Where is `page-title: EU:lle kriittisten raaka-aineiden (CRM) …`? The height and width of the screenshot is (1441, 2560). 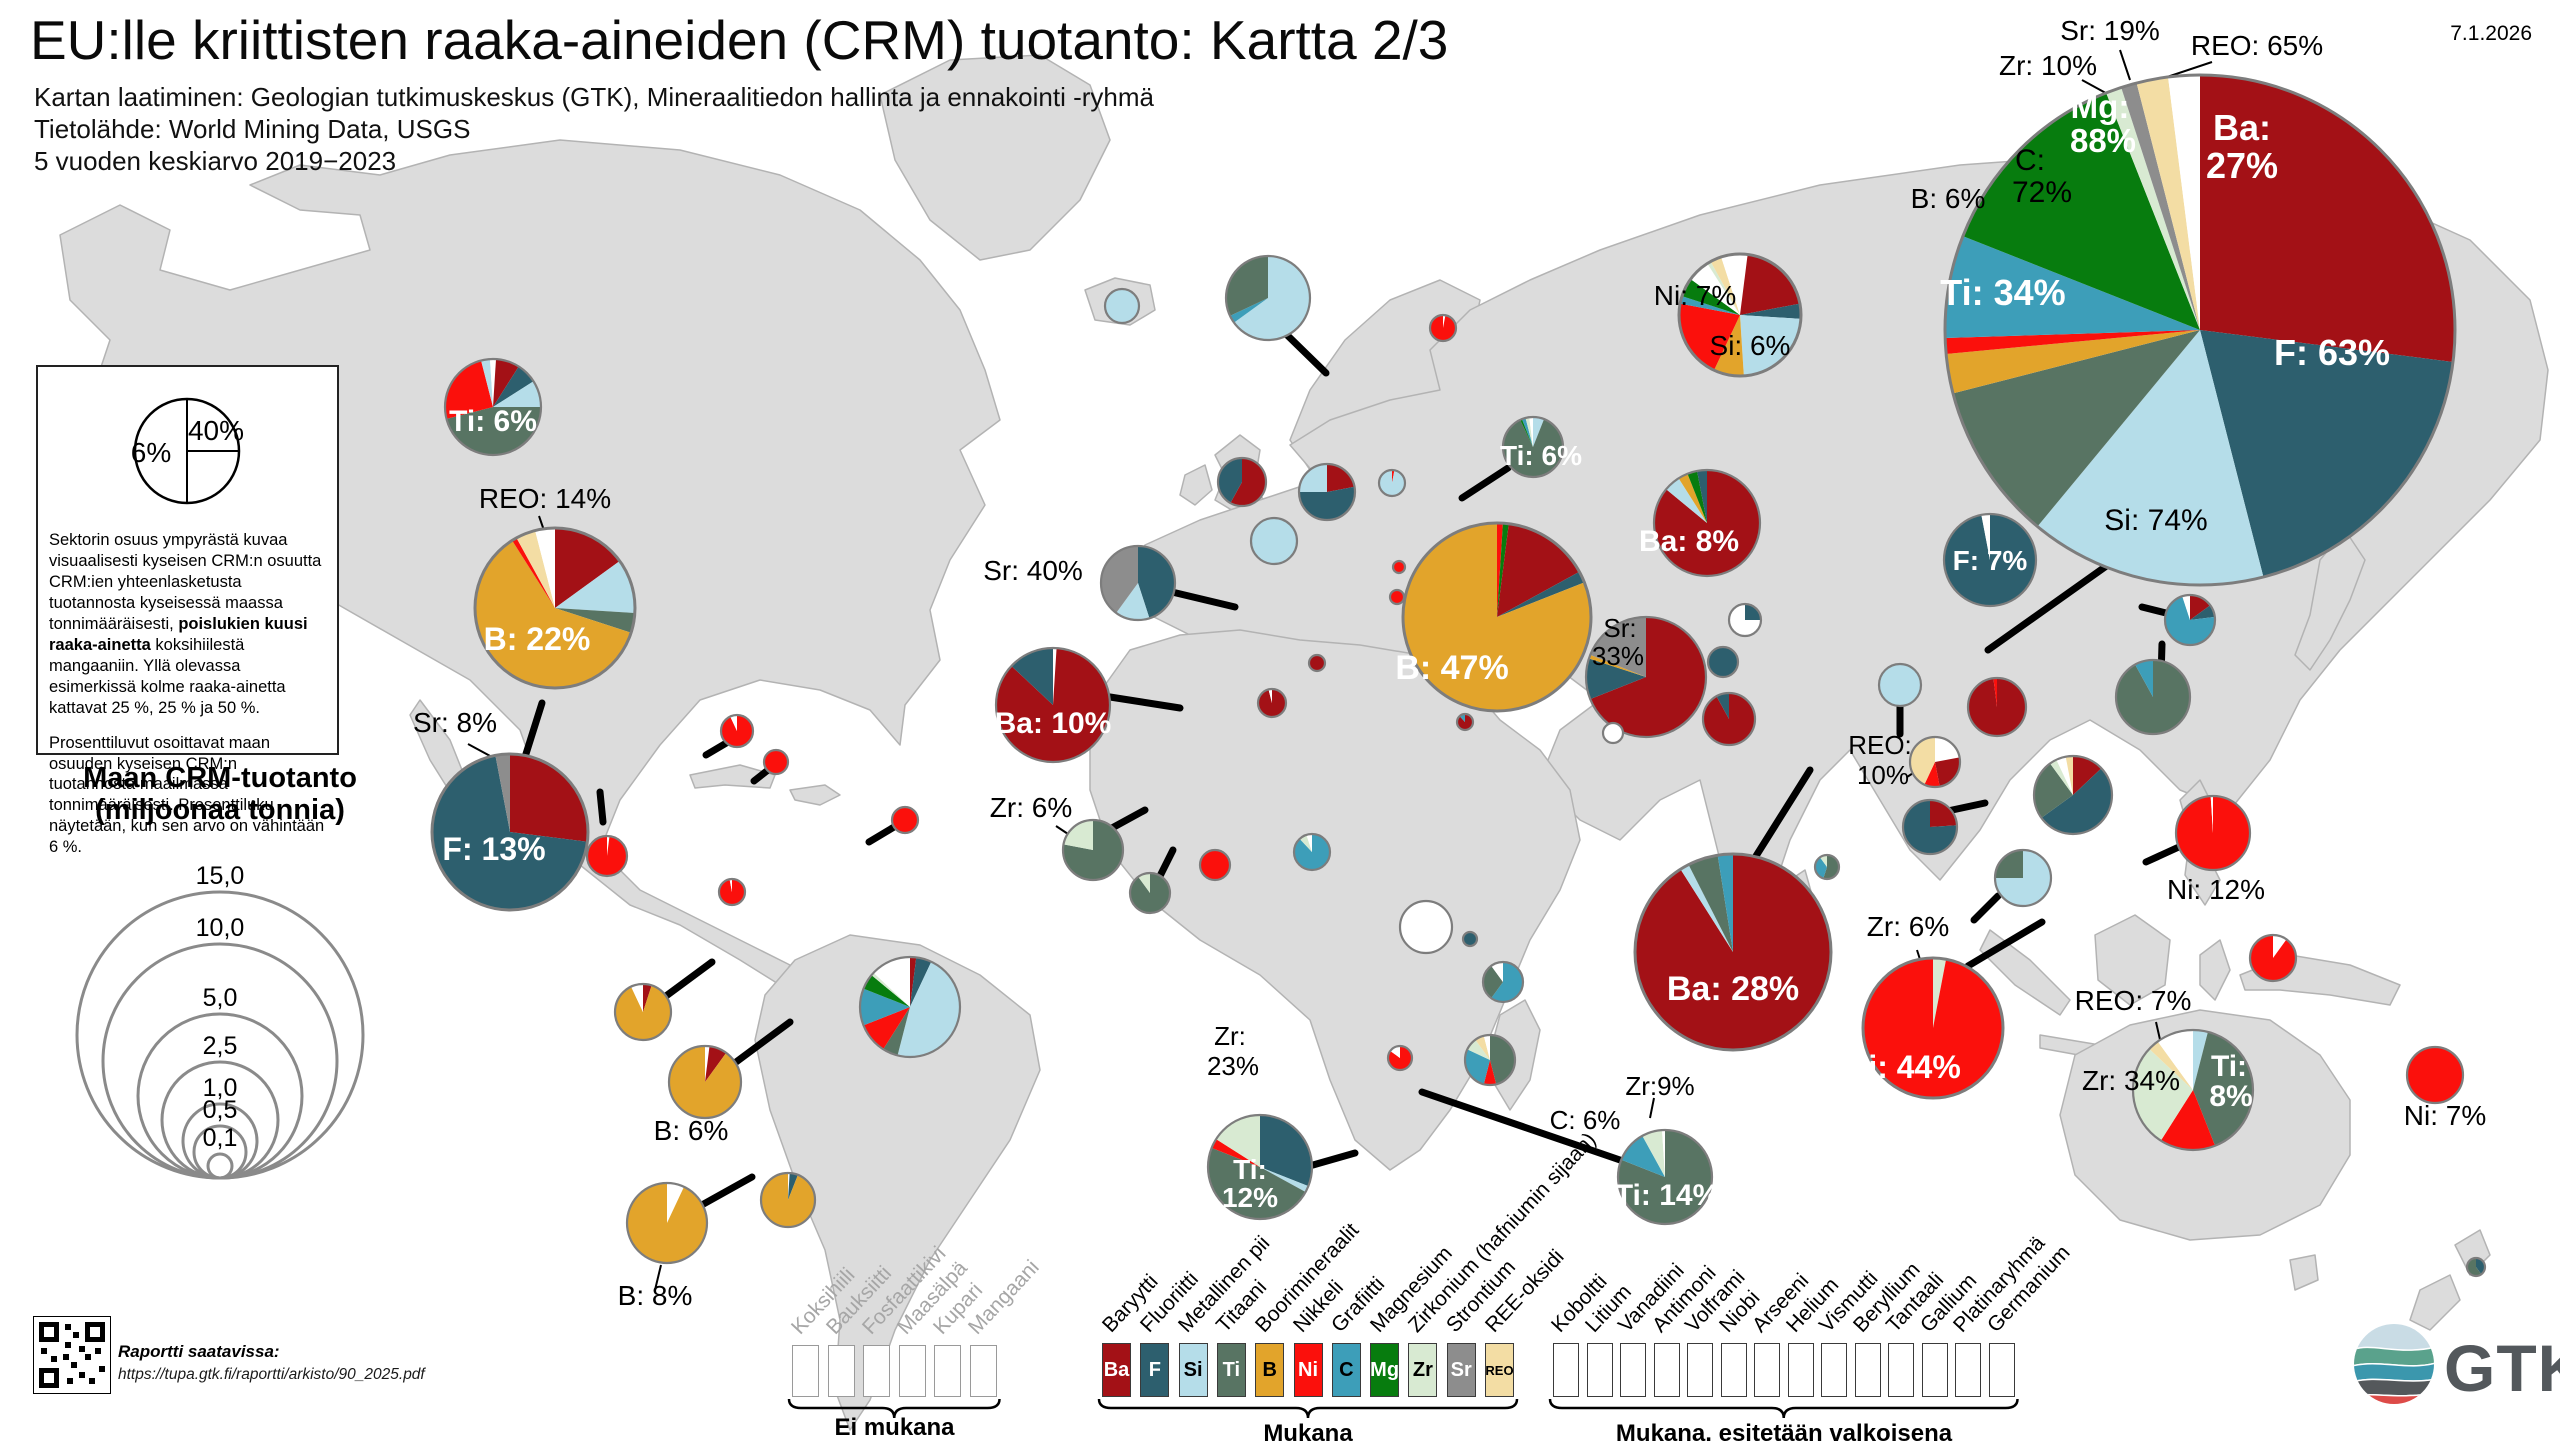
page-title: EU:lle kriittisten raaka-aineiden (CRM) … is located at coordinates (739, 40).